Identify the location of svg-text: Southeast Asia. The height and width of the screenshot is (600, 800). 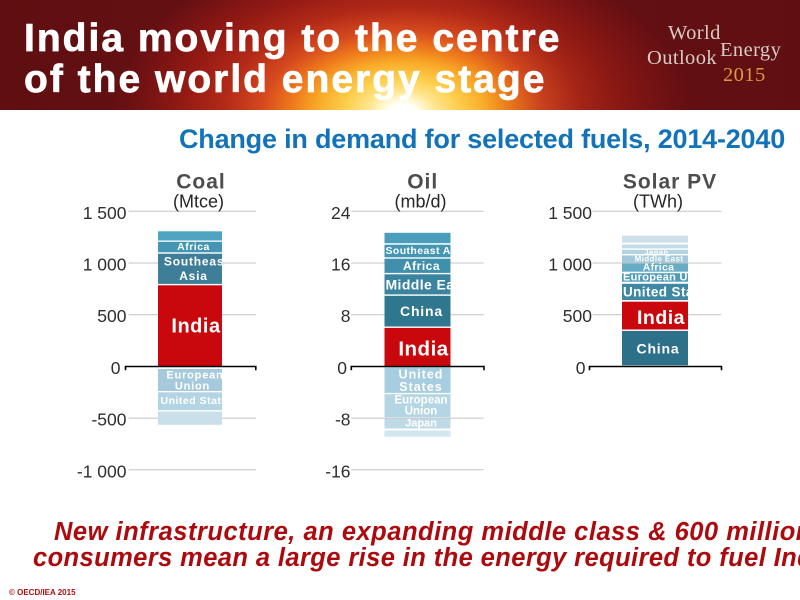
(426, 251).